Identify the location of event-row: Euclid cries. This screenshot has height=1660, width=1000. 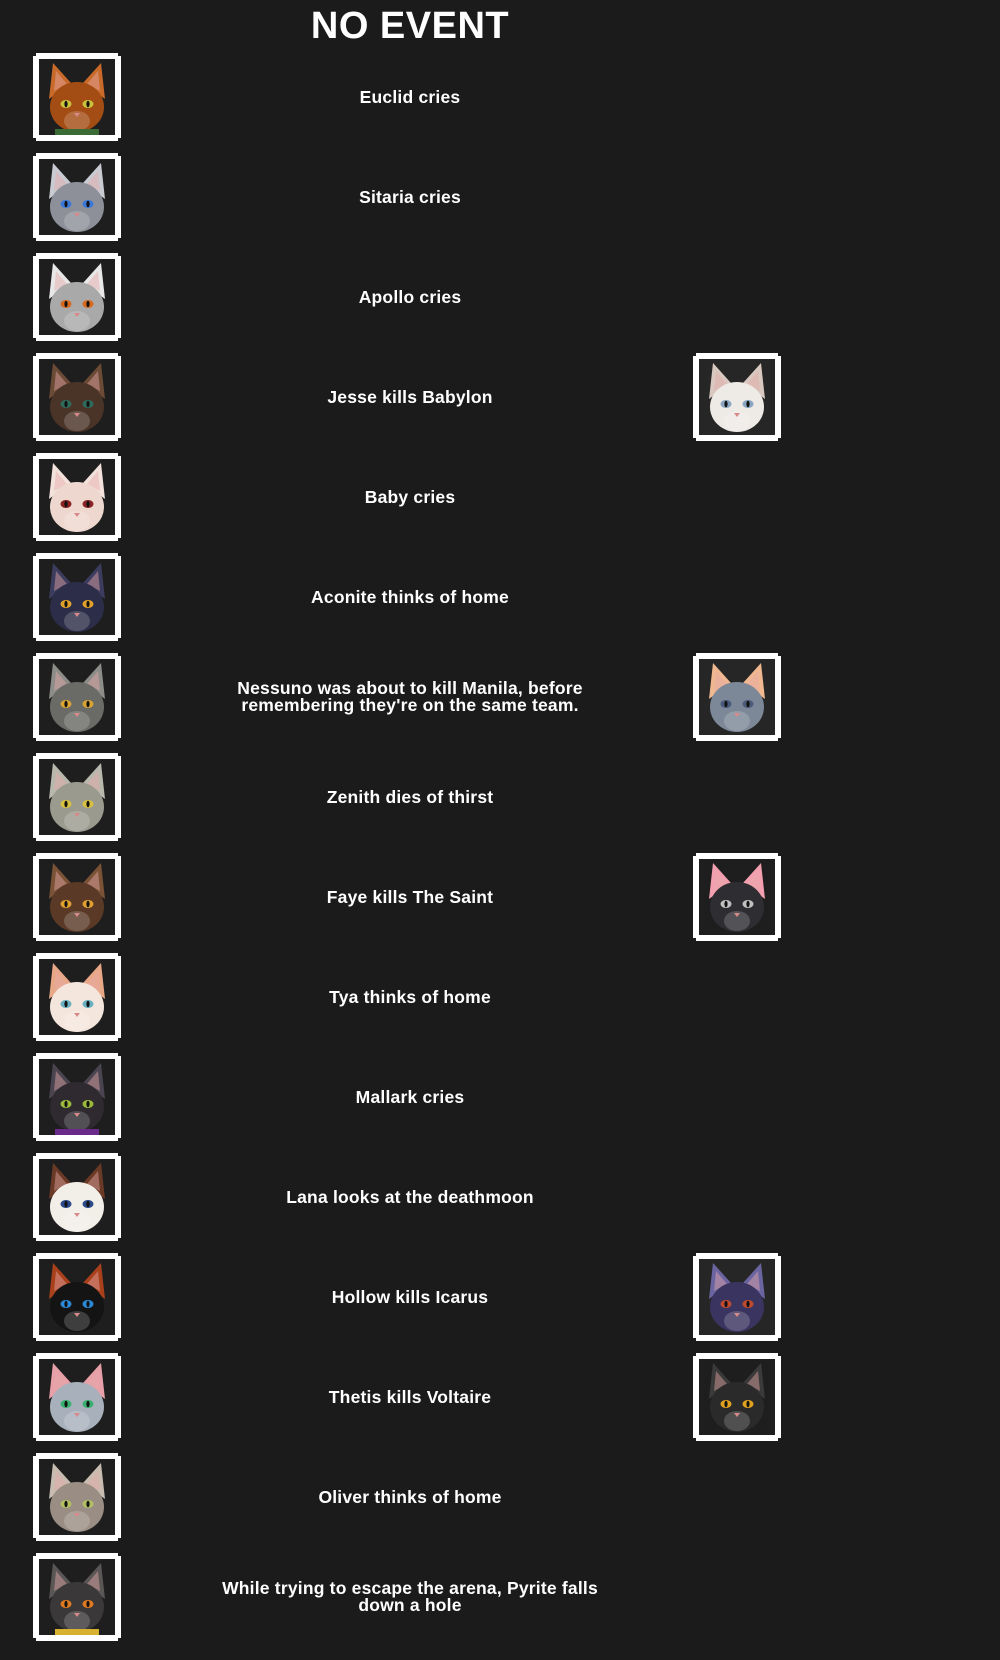
(500, 102).